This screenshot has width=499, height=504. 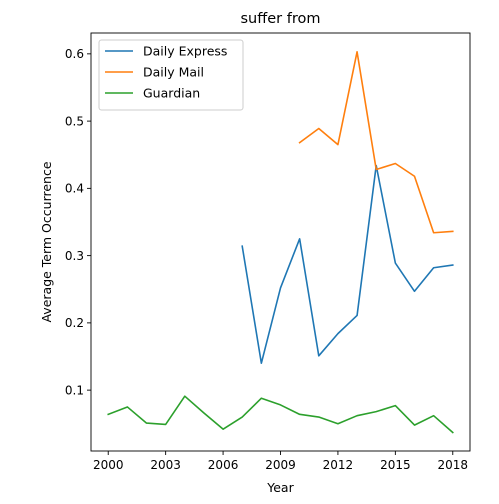 What do you see at coordinates (173, 72) in the screenshot?
I see `legend-label-daily-mail: Daily Mail` at bounding box center [173, 72].